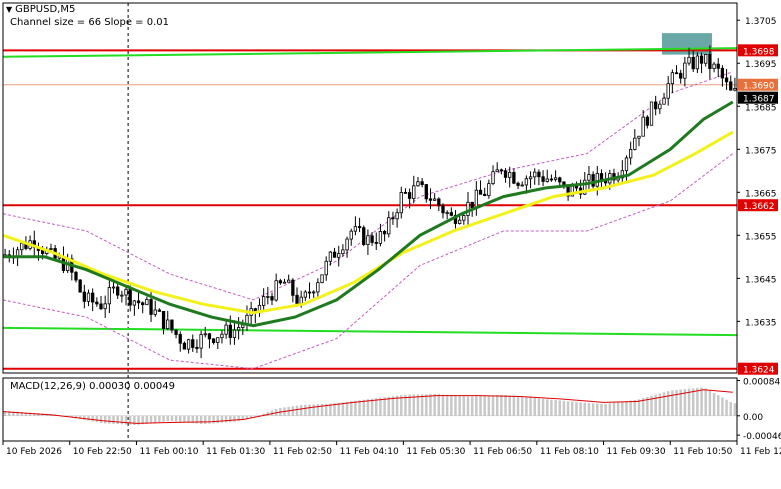 This screenshot has height=489, width=781. Describe the element at coordinates (369, 452) in the screenshot. I see `time-tick-label: 11 Feb 04:10` at that location.